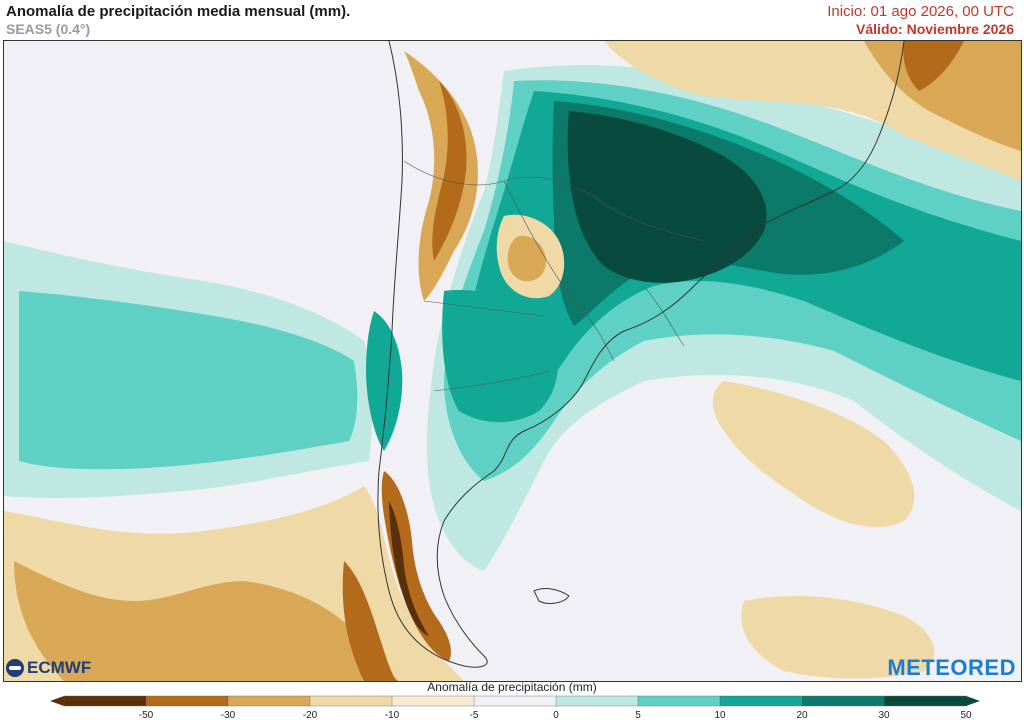  I want to click on legend-tick-label: -5, so click(474, 715).